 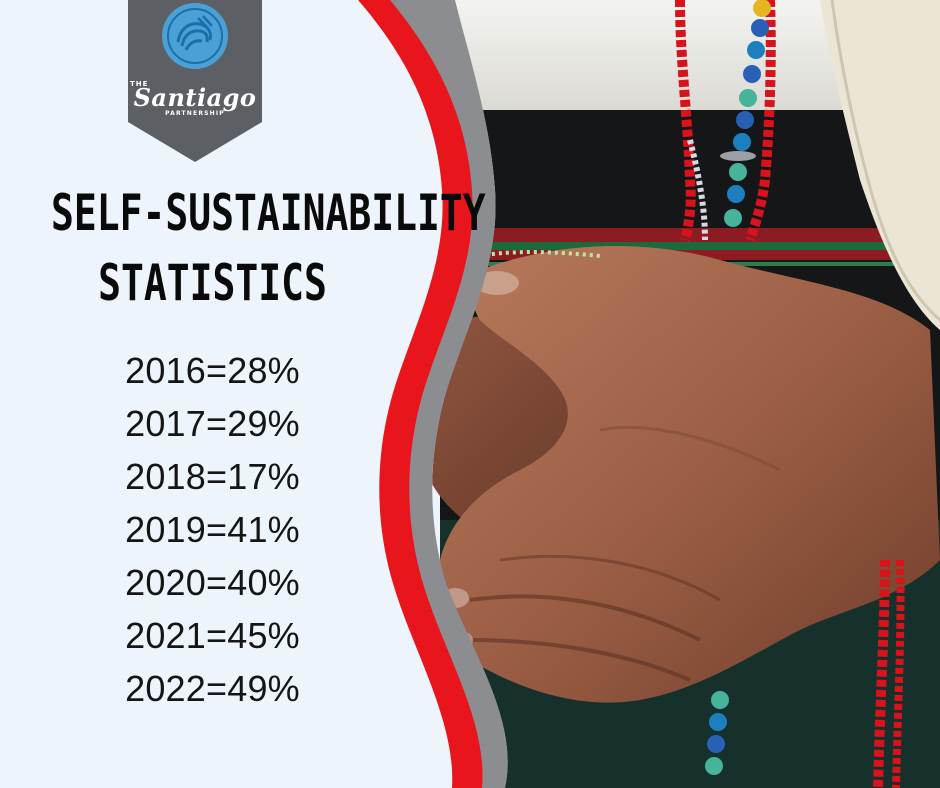 I want to click on logo-the: THE, so click(x=139, y=84).